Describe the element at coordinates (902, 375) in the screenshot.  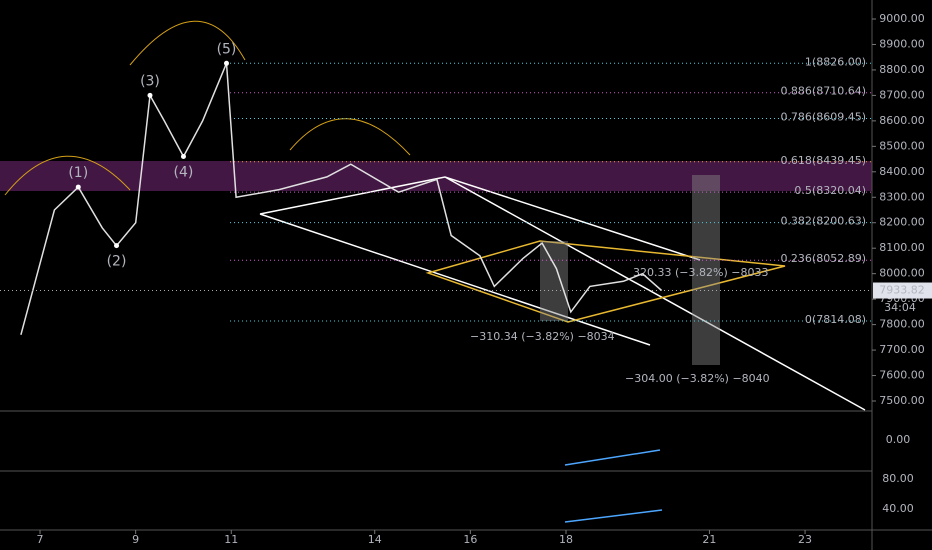
I see `y-tick-label: 7600.00` at that location.